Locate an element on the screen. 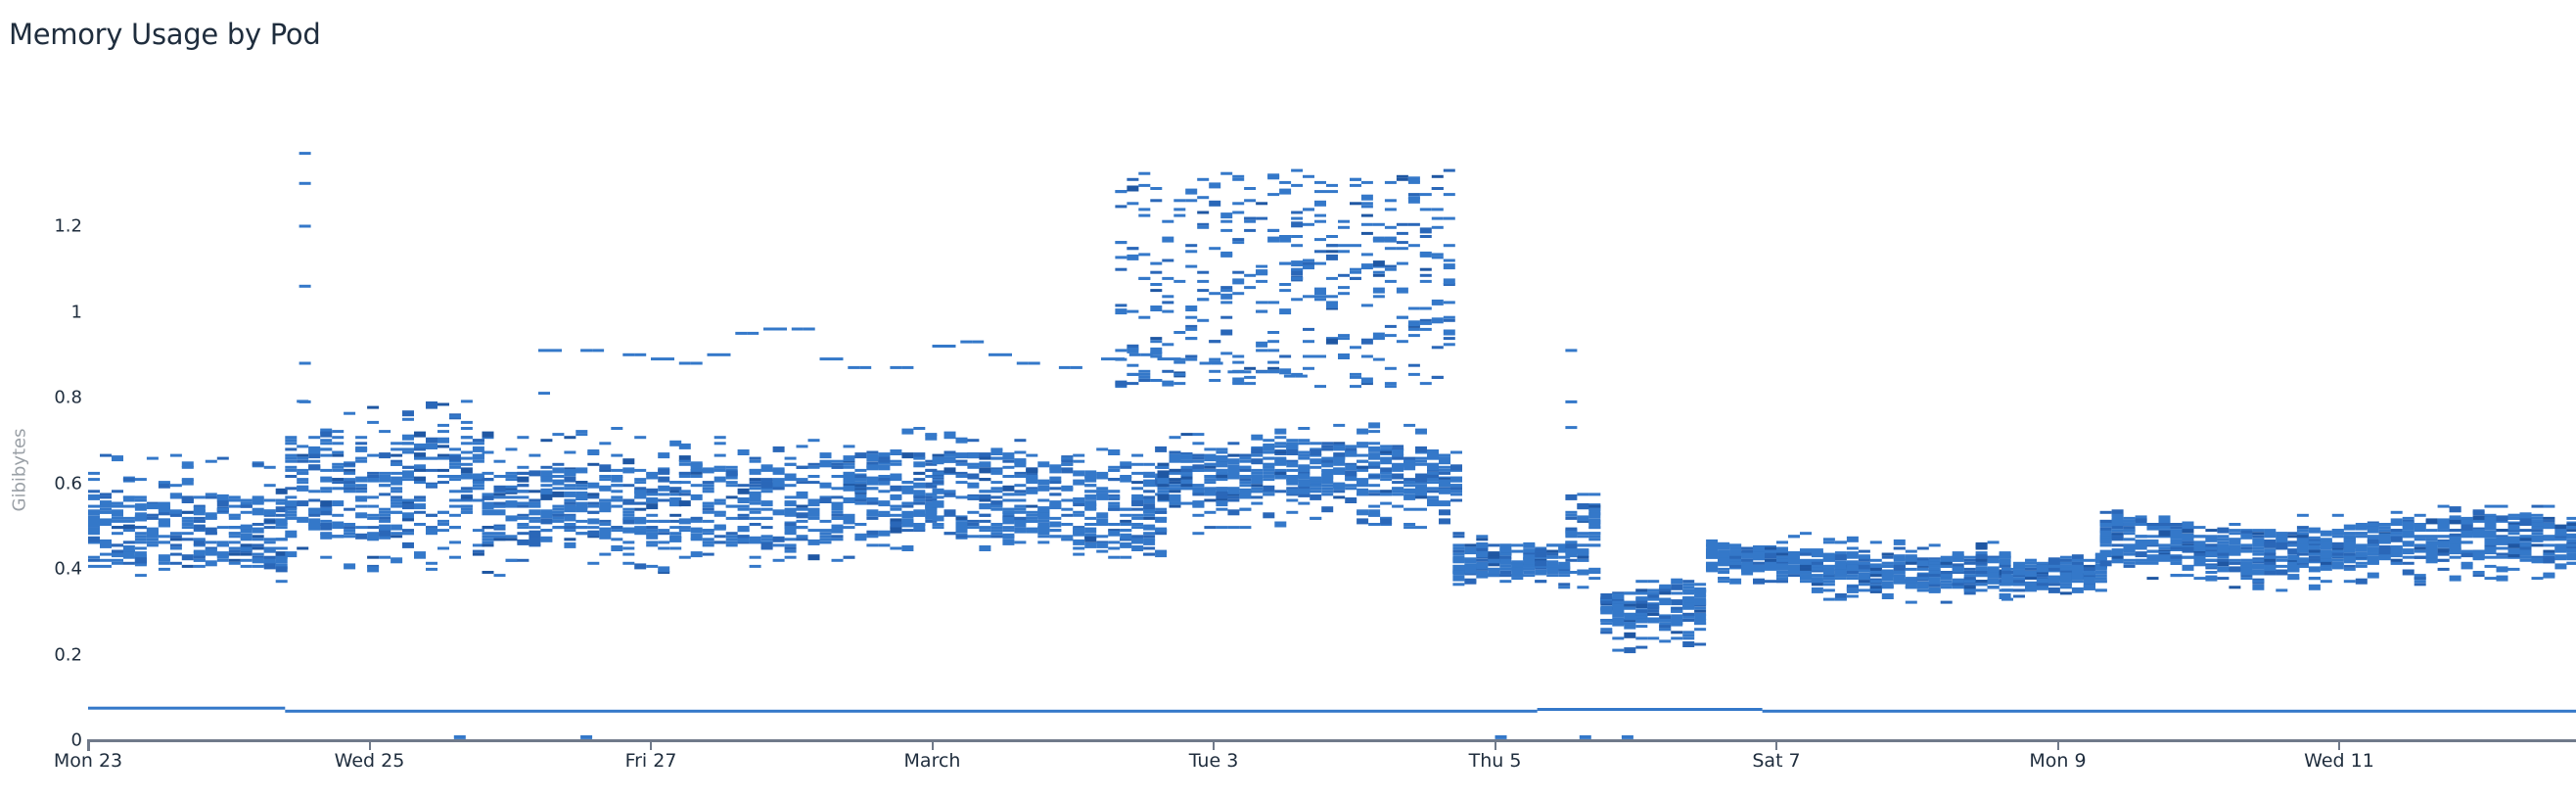 Image resolution: width=2576 pixels, height=799 pixels. x-tick-label: Wed 11 is located at coordinates (2339, 761).